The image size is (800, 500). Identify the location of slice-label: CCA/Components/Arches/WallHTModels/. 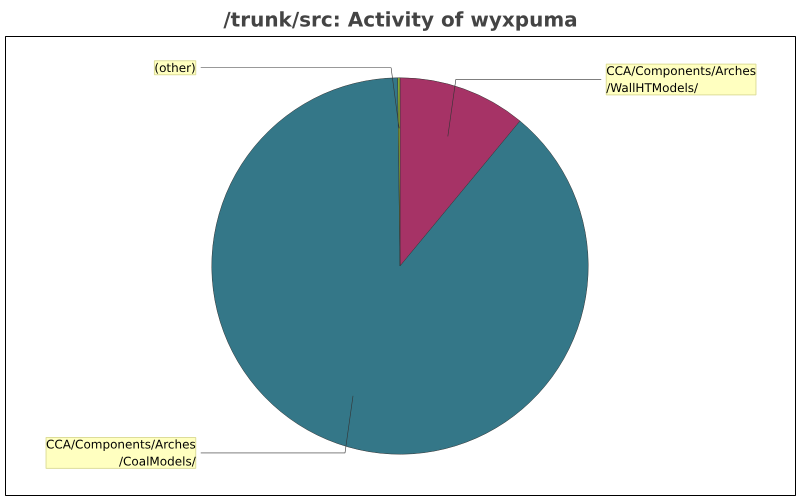
(681, 79).